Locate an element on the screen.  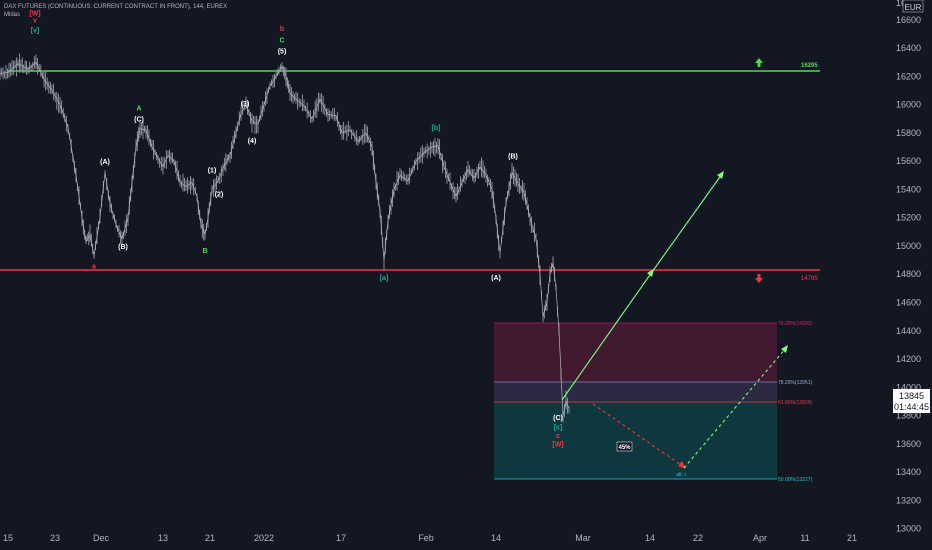
wave-label-1: v is located at coordinates (35, 21).